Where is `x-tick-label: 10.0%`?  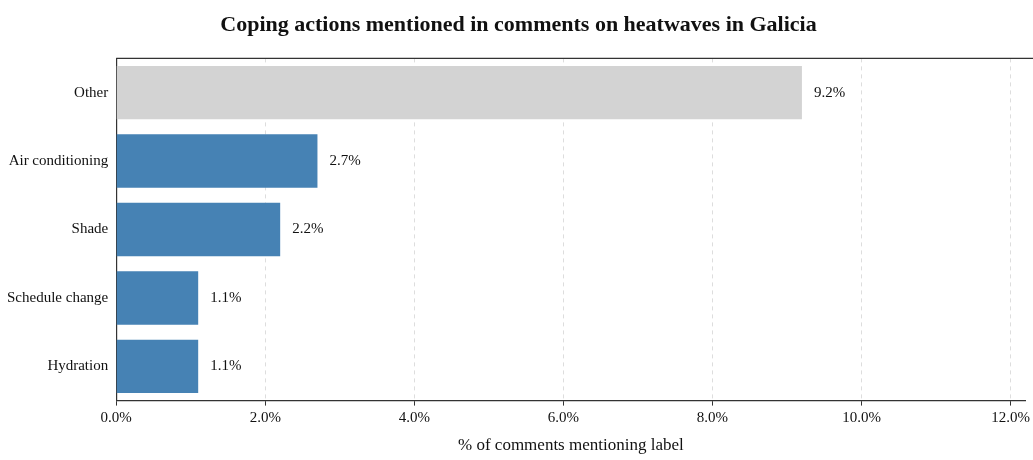
x-tick-label: 10.0% is located at coordinates (861, 416).